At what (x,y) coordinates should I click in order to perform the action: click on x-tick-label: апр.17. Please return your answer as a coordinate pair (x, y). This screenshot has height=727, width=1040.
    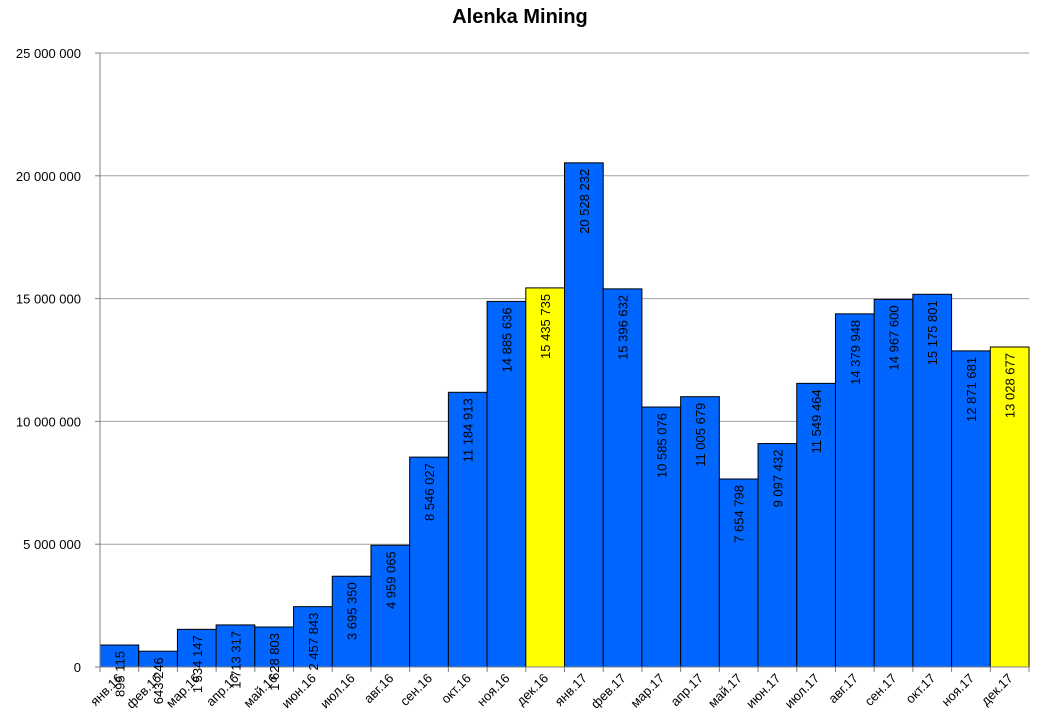
    Looking at the image, I should click on (687, 690).